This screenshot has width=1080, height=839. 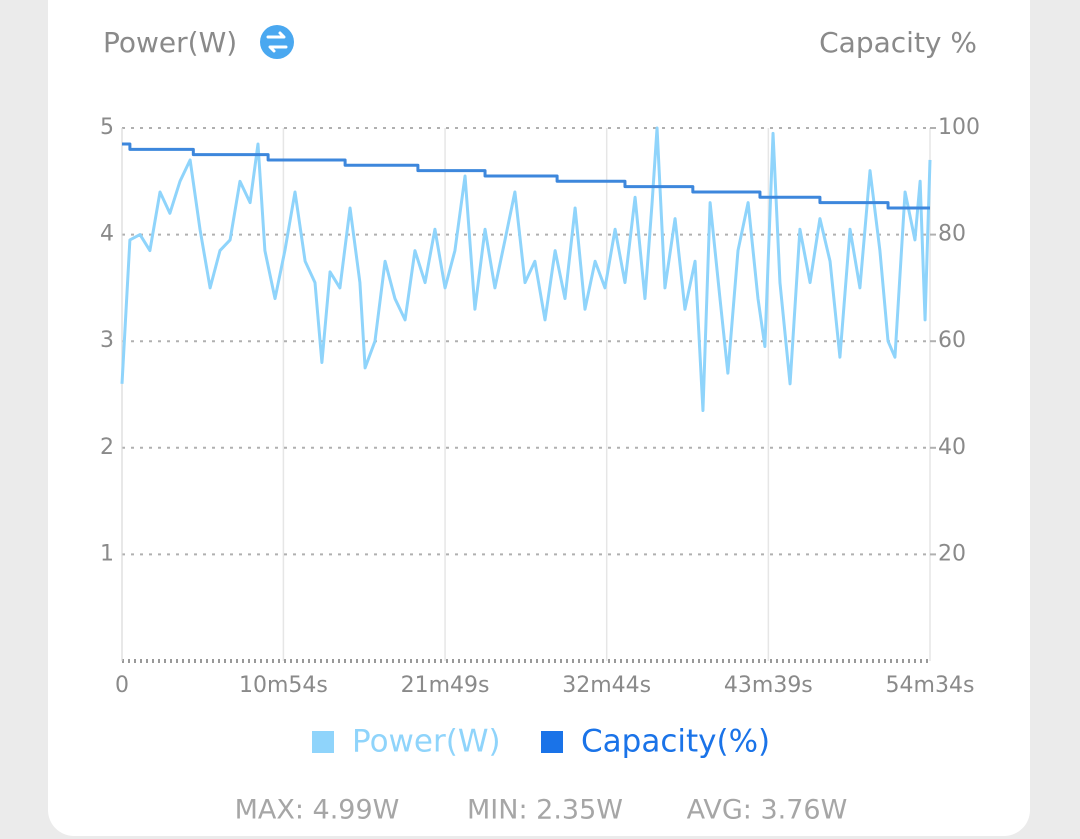 What do you see at coordinates (107, 127) in the screenshot?
I see `y-tick-label: 5` at bounding box center [107, 127].